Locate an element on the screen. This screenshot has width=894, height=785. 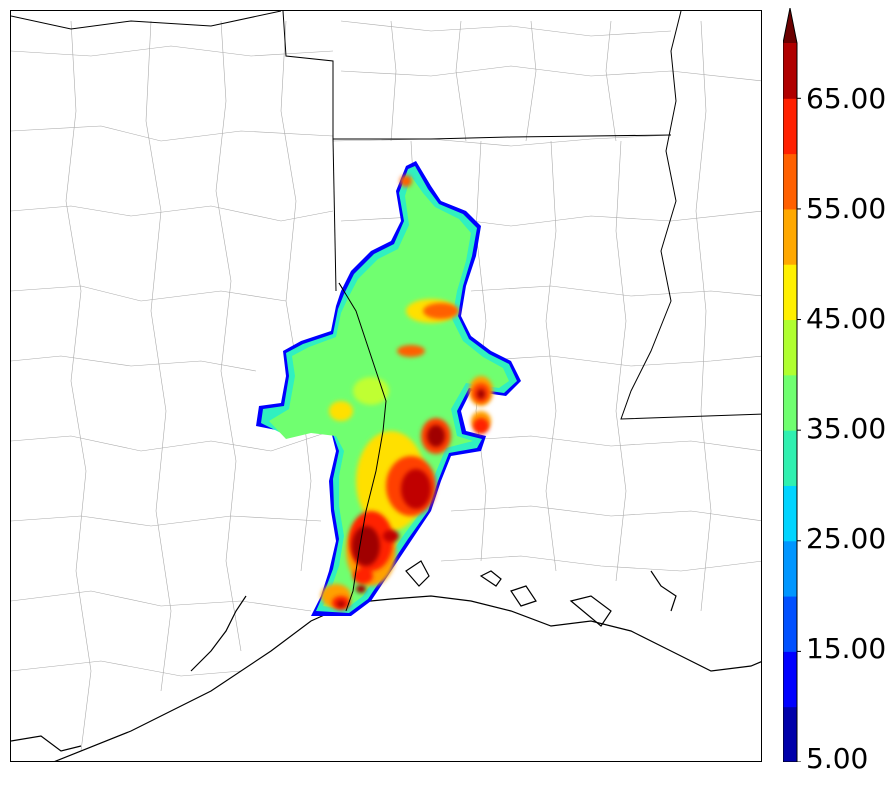
state-line-overlay is located at coordinates (362, 447).